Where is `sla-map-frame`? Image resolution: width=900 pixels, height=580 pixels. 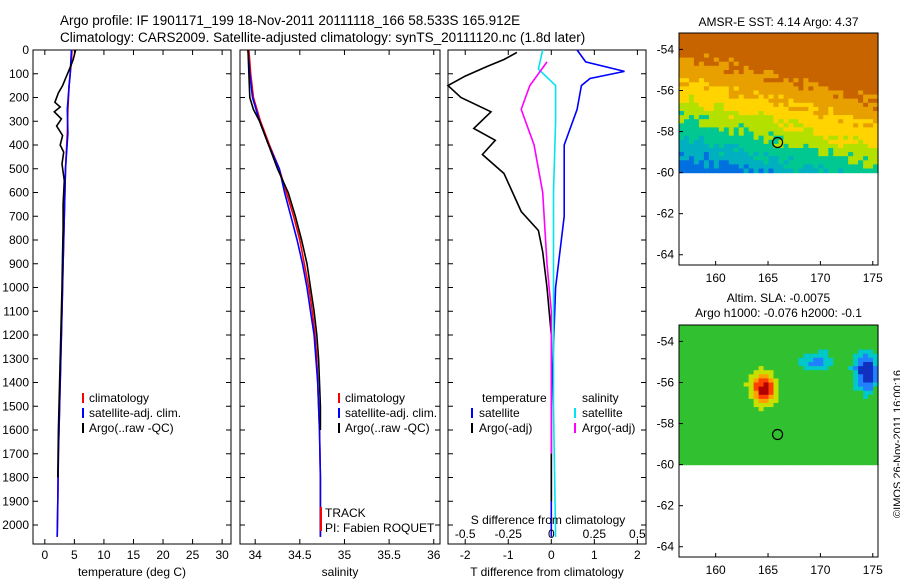
sla-map-frame is located at coordinates (778, 441).